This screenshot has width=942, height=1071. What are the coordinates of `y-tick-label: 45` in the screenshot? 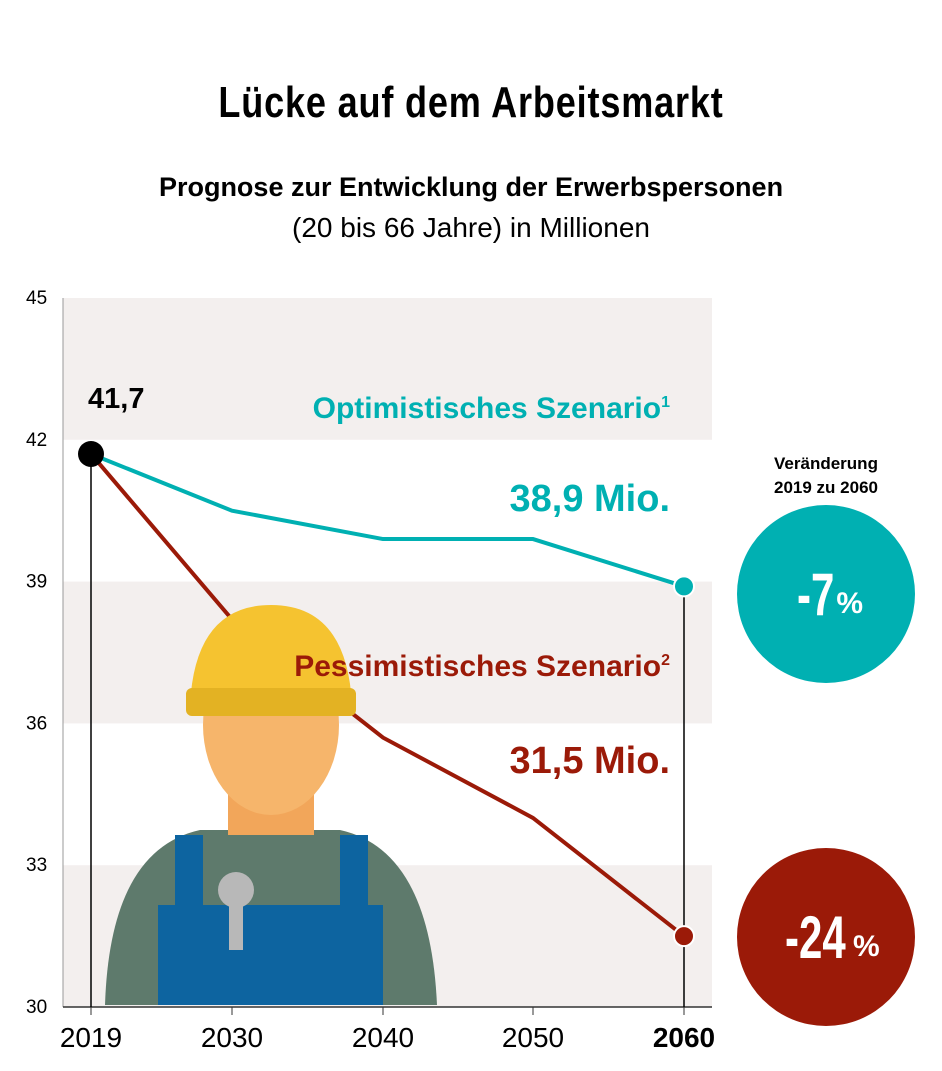 It's located at (36, 298).